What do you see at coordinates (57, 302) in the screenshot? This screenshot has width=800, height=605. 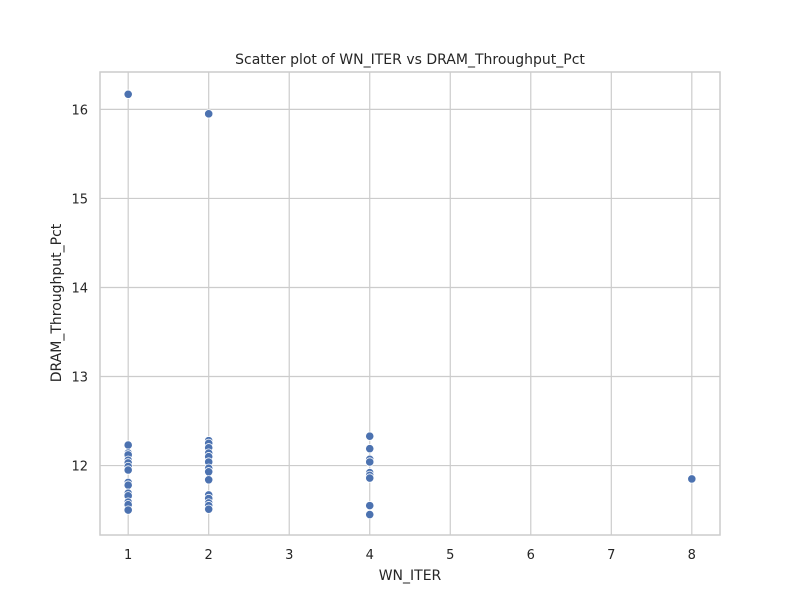 I see `y-axis-label: DRAM_Throughput_Pct` at bounding box center [57, 302].